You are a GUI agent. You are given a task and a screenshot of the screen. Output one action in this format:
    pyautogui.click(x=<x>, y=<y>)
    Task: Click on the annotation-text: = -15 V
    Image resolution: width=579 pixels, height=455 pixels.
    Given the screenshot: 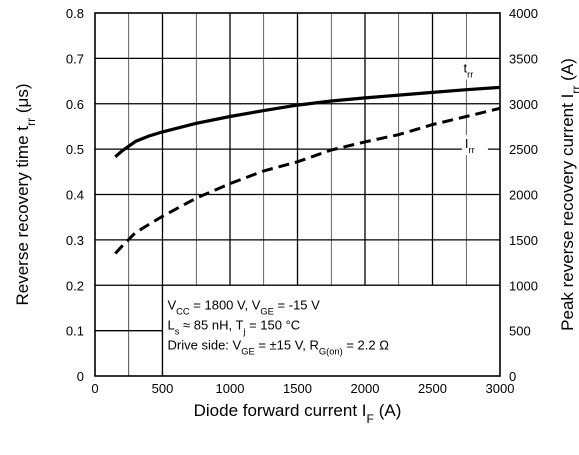 What is the action you would take?
    pyautogui.click(x=297, y=304)
    